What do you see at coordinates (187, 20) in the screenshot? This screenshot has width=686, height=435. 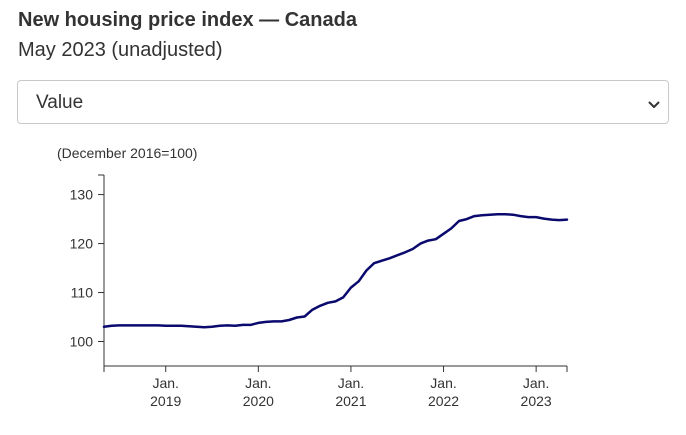 I see `page-title: New housing price index — Canada` at bounding box center [187, 20].